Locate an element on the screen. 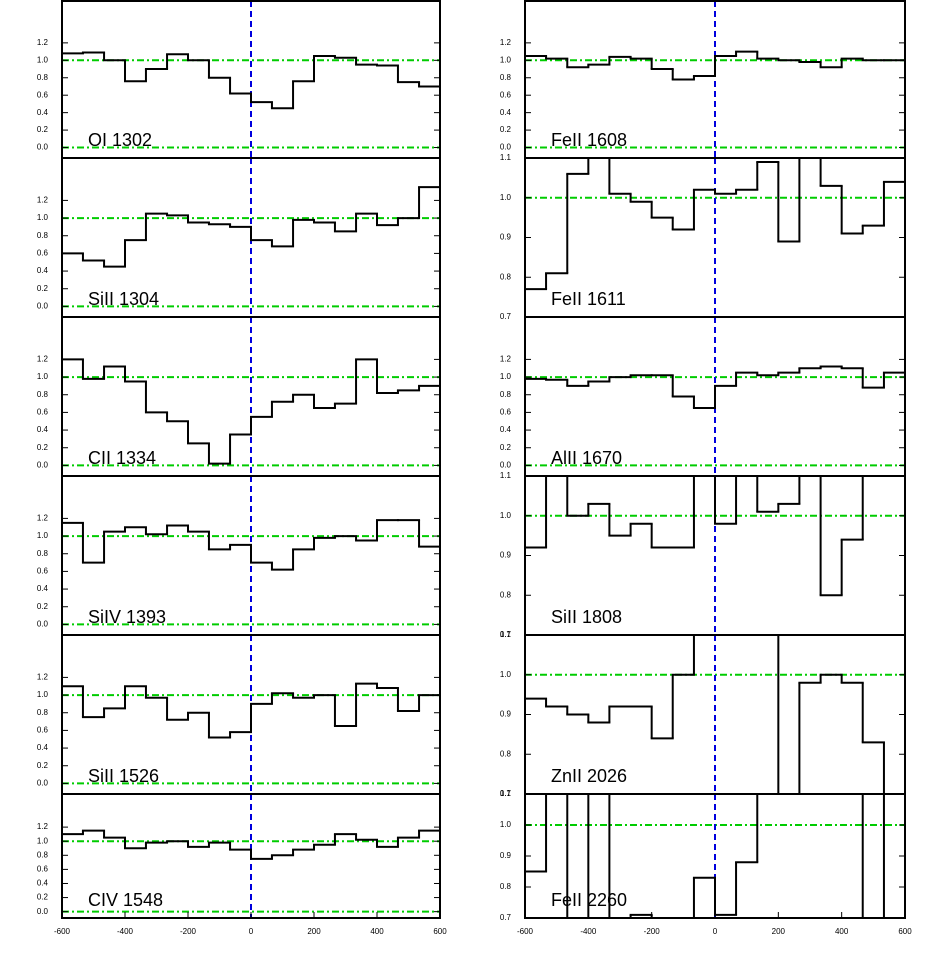  line-label: OI 1302 is located at coordinates (120, 140).